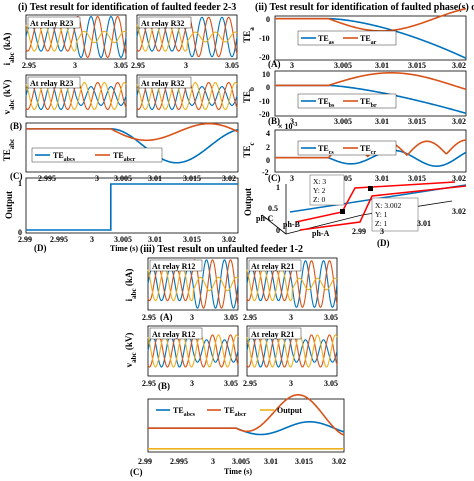 This screenshot has height=481, width=474. I want to click on iii-current-right-tick-2: 3.05, so click(331, 317).